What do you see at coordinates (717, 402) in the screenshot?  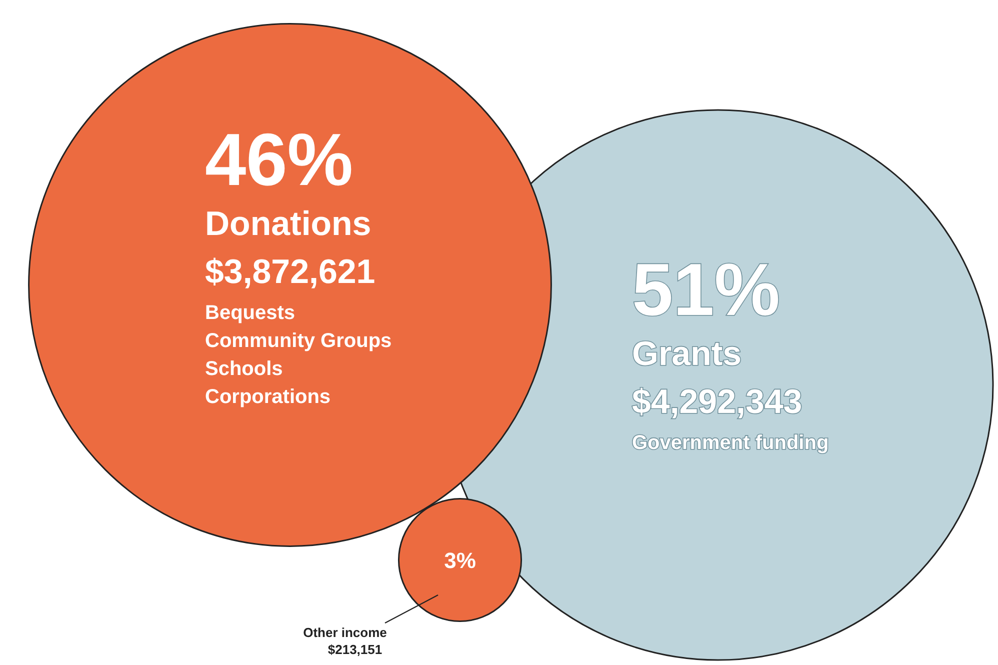 I see `data-label: $4,292,343` at bounding box center [717, 402].